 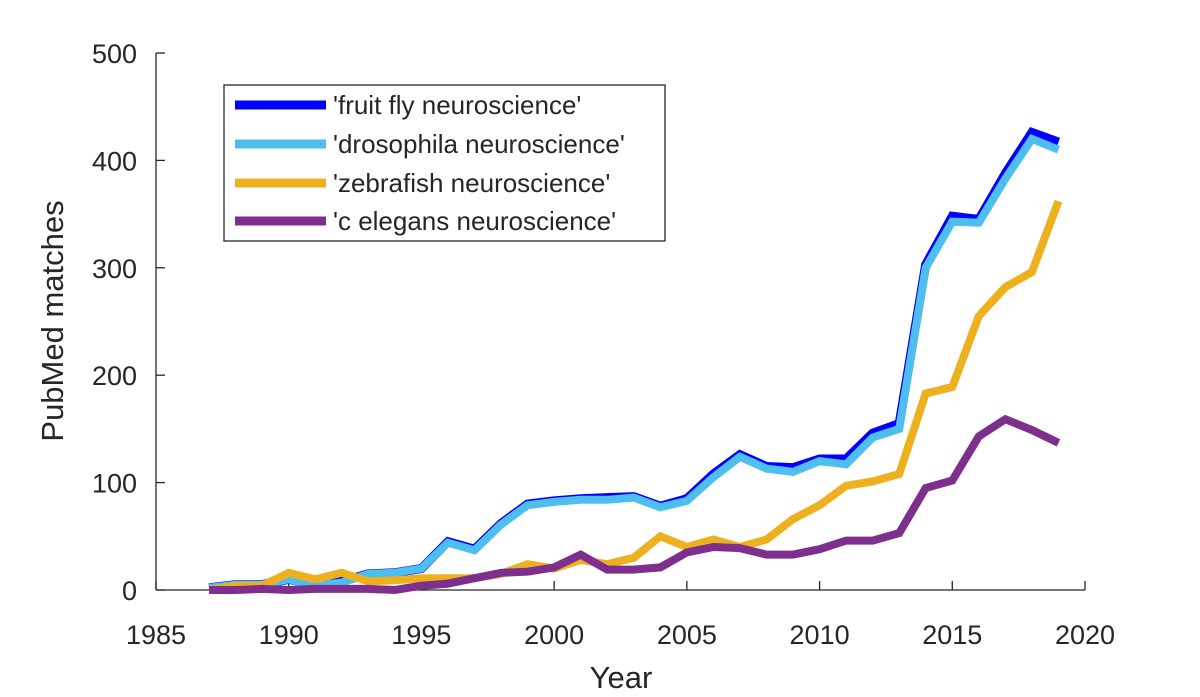 What do you see at coordinates (474, 221) in the screenshot?
I see `legend-label-4: 'c elegans neuroscience'` at bounding box center [474, 221].